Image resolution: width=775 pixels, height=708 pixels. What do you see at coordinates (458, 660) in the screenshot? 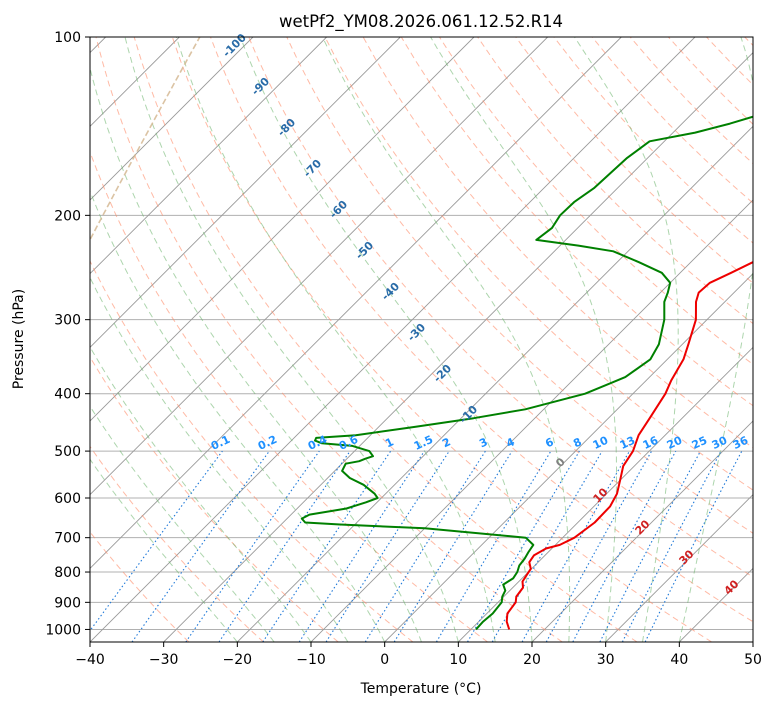
I see `x-tick-label: 10` at bounding box center [458, 660].